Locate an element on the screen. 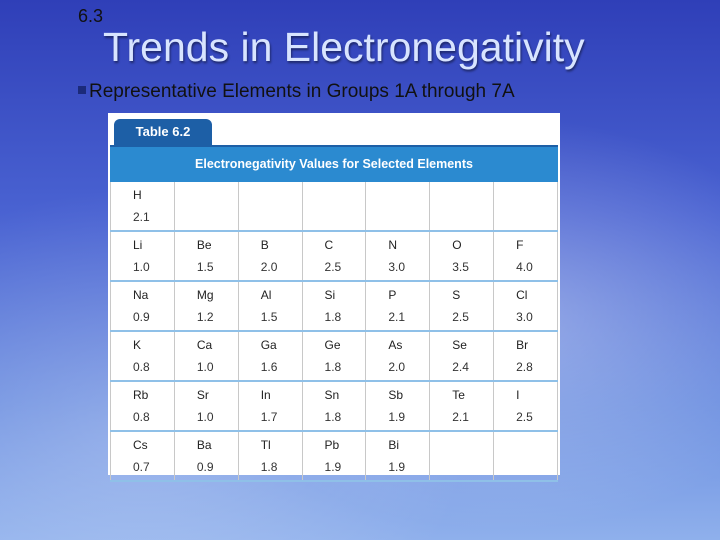  electronegativity-value: 1.6 is located at coordinates (269, 367).